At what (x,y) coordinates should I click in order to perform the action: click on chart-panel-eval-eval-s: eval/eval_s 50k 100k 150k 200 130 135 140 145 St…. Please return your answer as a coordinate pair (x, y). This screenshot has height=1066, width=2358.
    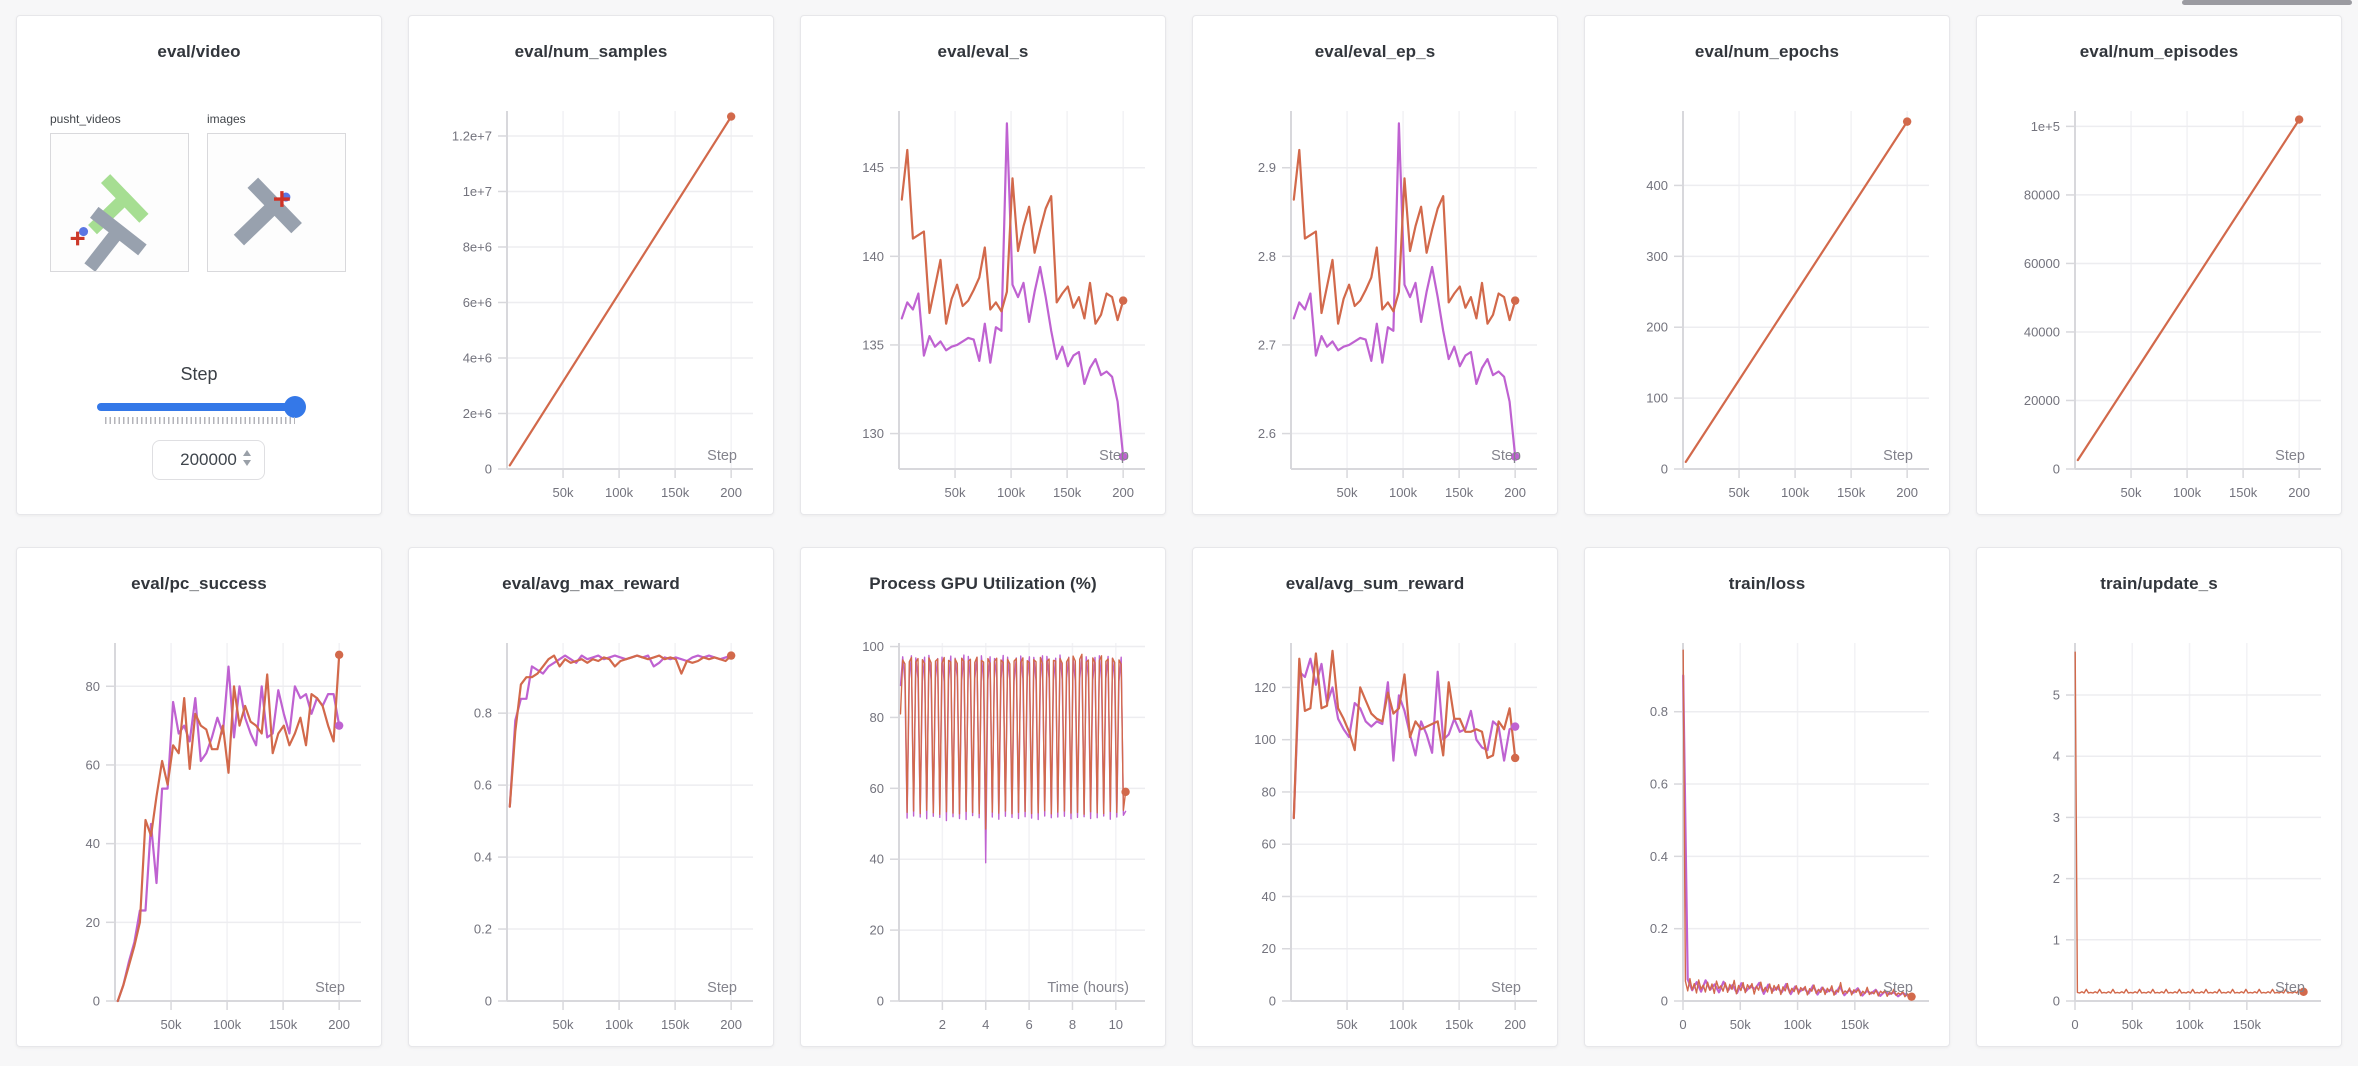
    Looking at the image, I should click on (983, 265).